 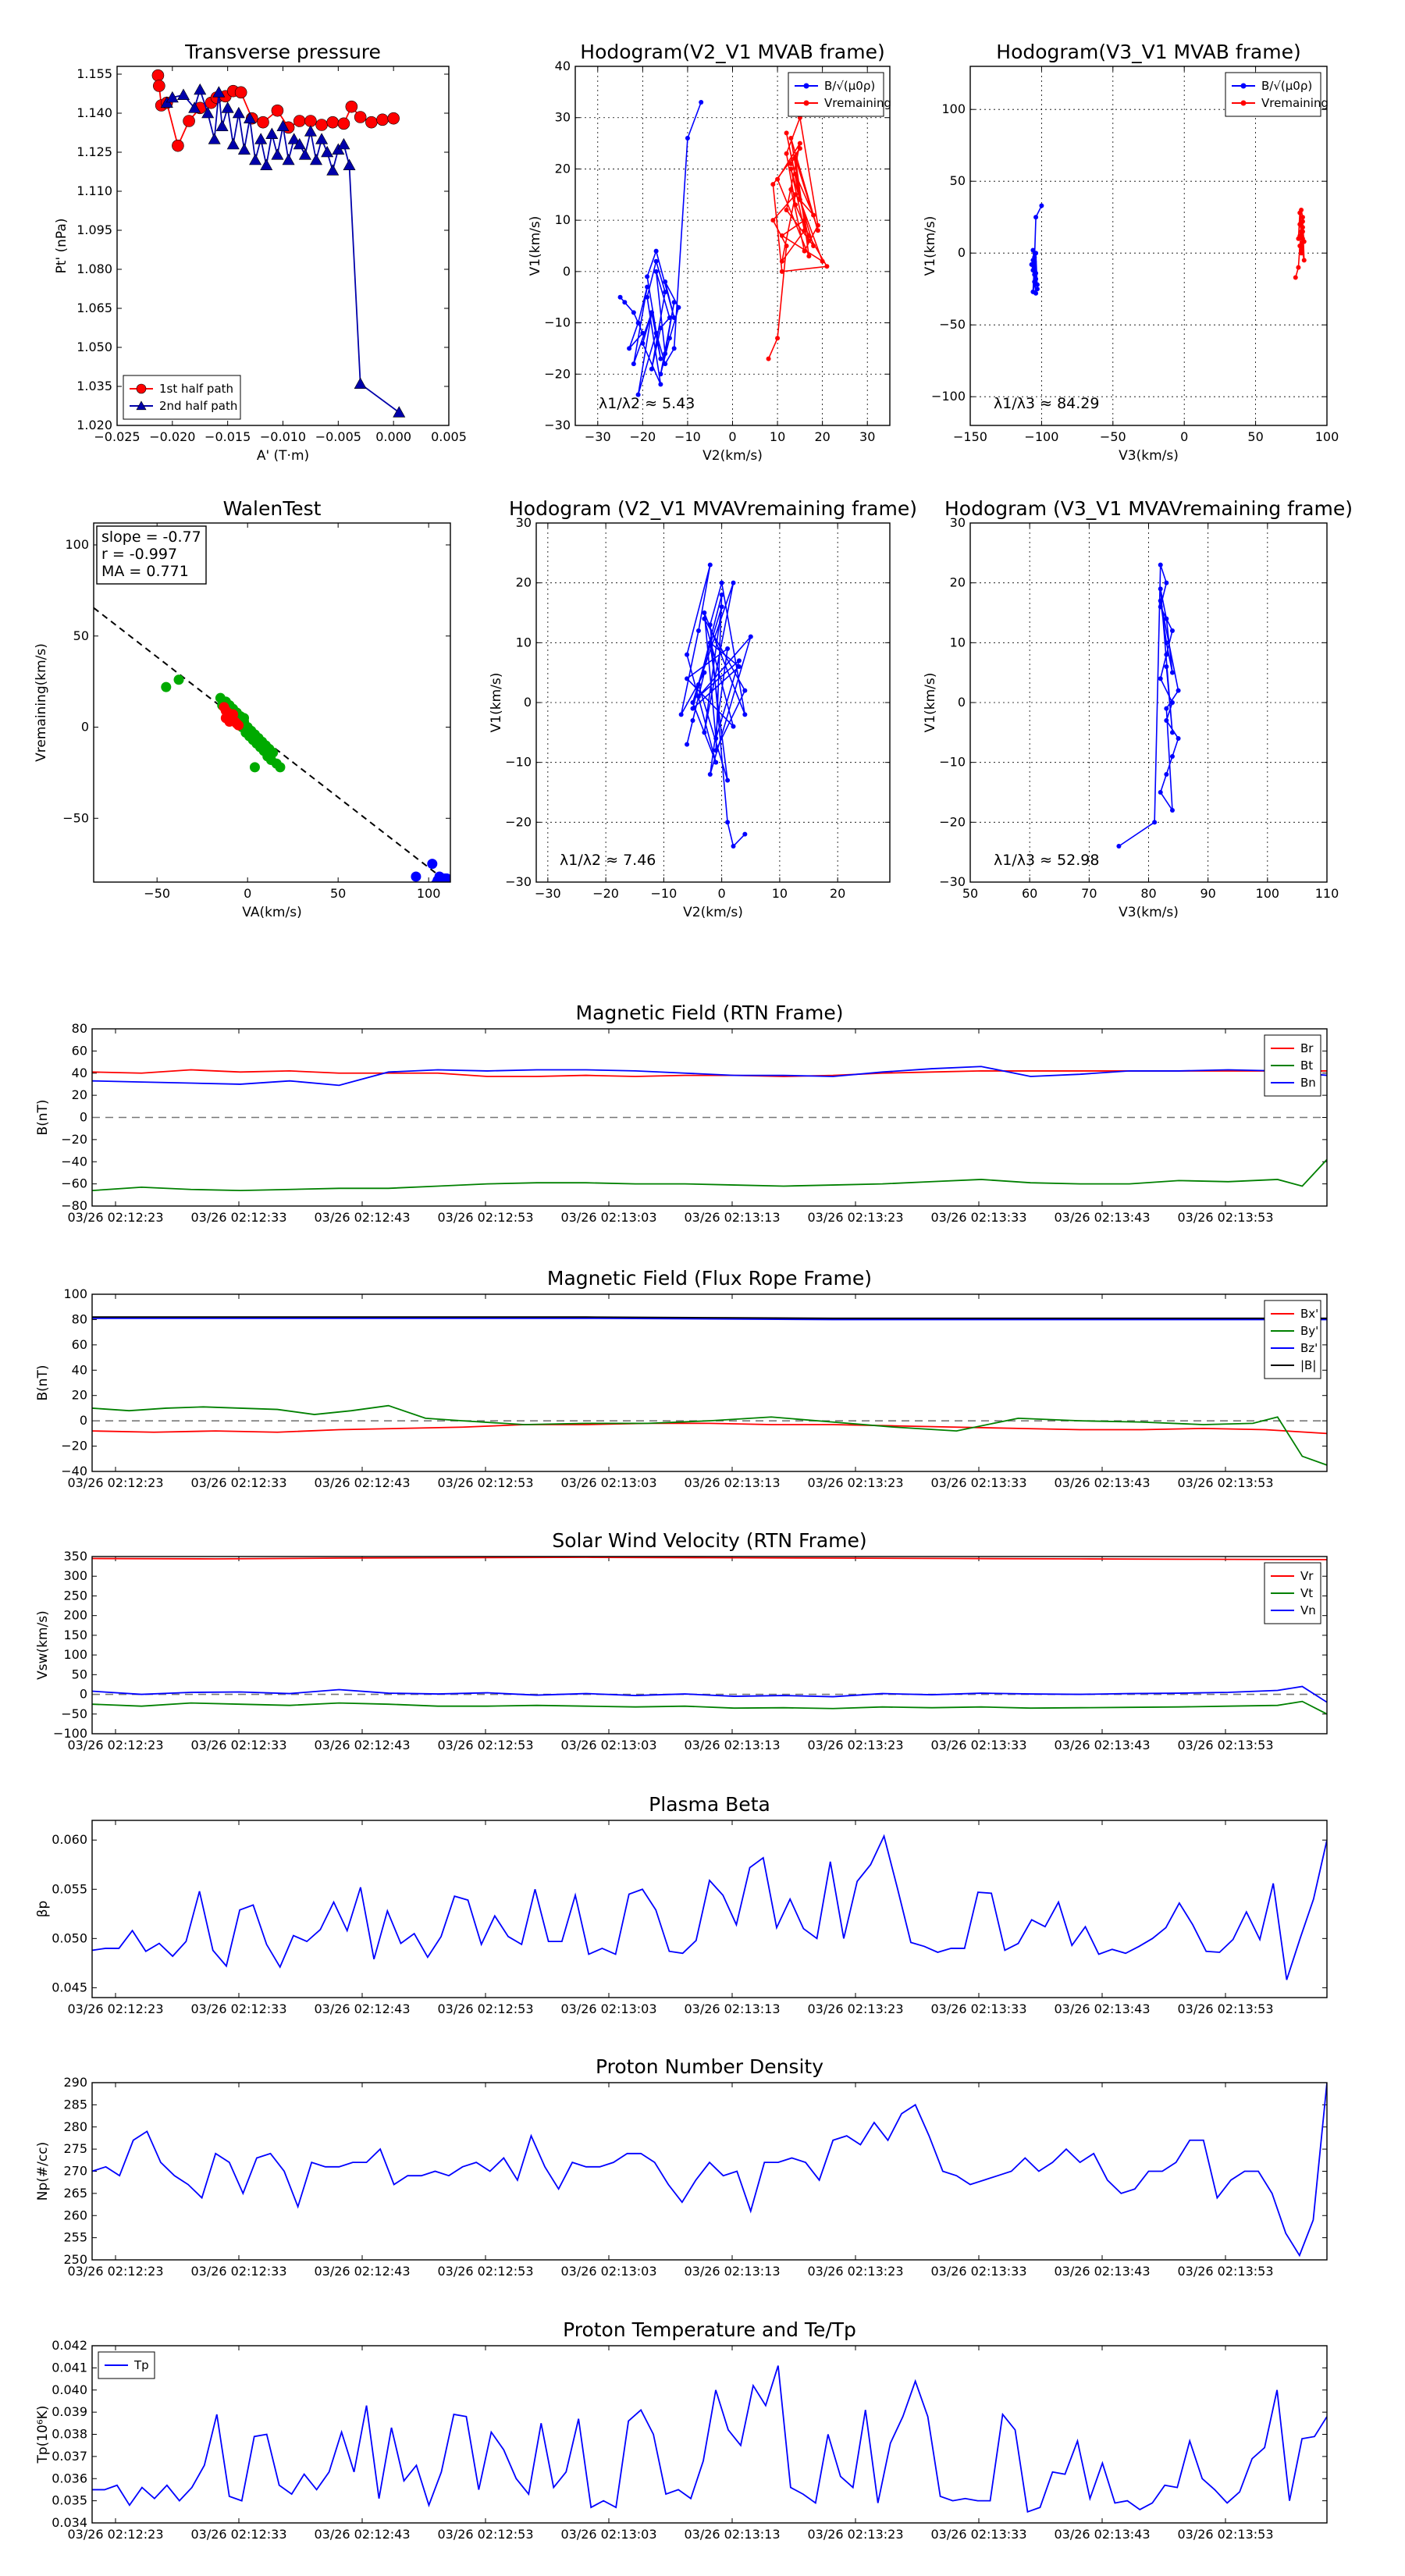 I want to click on x-tick-label: 03/26 02:13:53, so click(x=1225, y=2008).